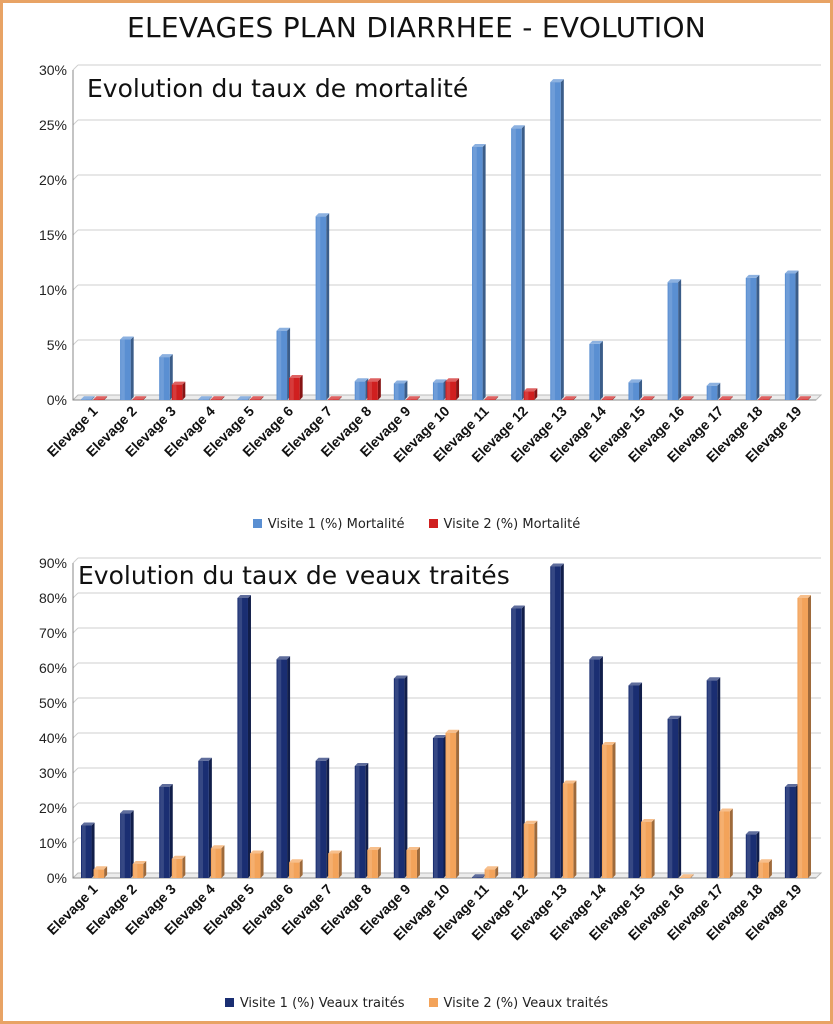  What do you see at coordinates (53, 125) in the screenshot?
I see `y-tick-label: 25%` at bounding box center [53, 125].